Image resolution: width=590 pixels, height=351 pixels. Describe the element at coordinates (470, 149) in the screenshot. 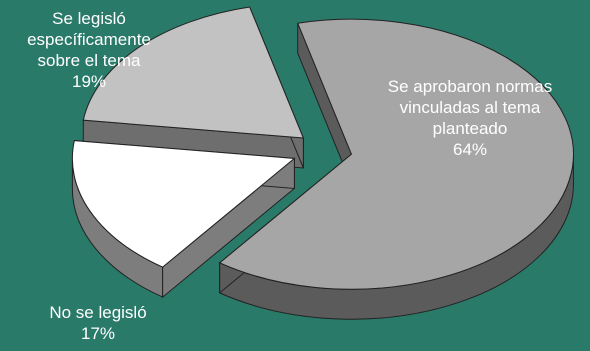

I see `slice-value-label: 64%` at that location.